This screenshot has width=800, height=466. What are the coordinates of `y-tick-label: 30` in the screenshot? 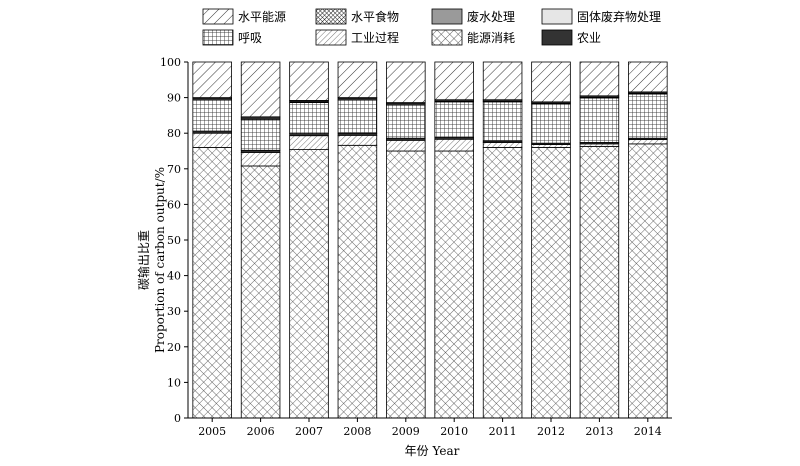 It's located at (174, 311).